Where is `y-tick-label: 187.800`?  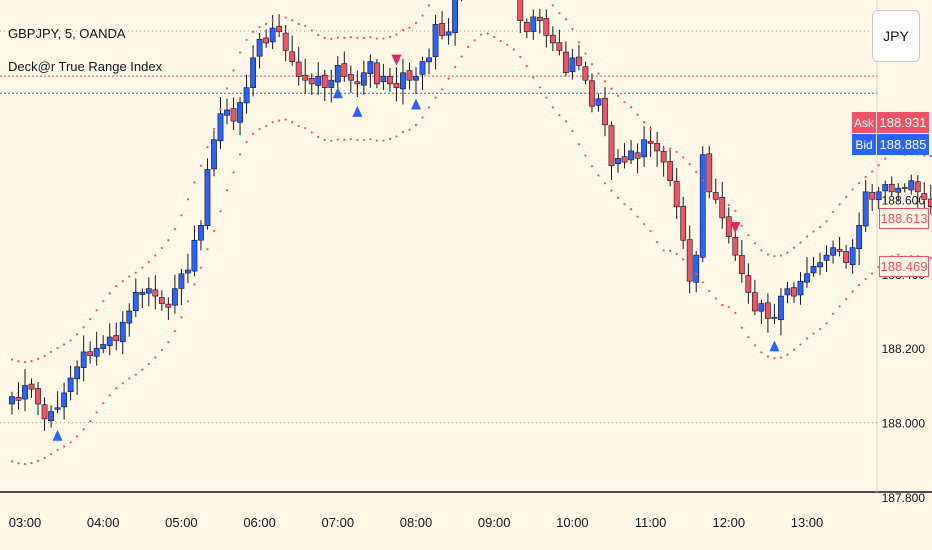 y-tick-label: 187.800 is located at coordinates (904, 498).